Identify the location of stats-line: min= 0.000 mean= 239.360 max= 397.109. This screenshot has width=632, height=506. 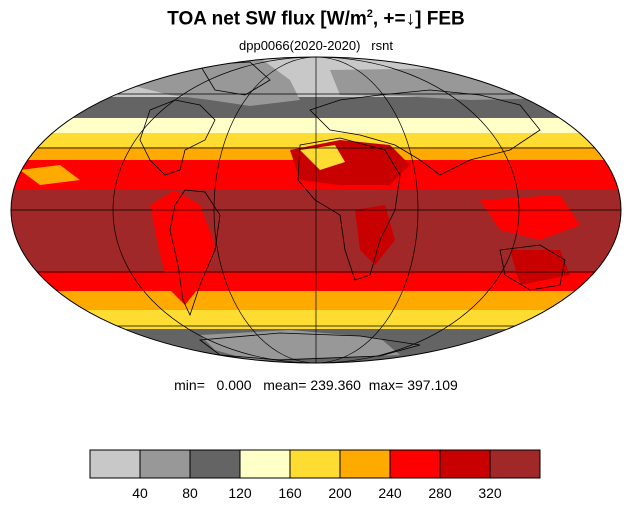
(316, 385).